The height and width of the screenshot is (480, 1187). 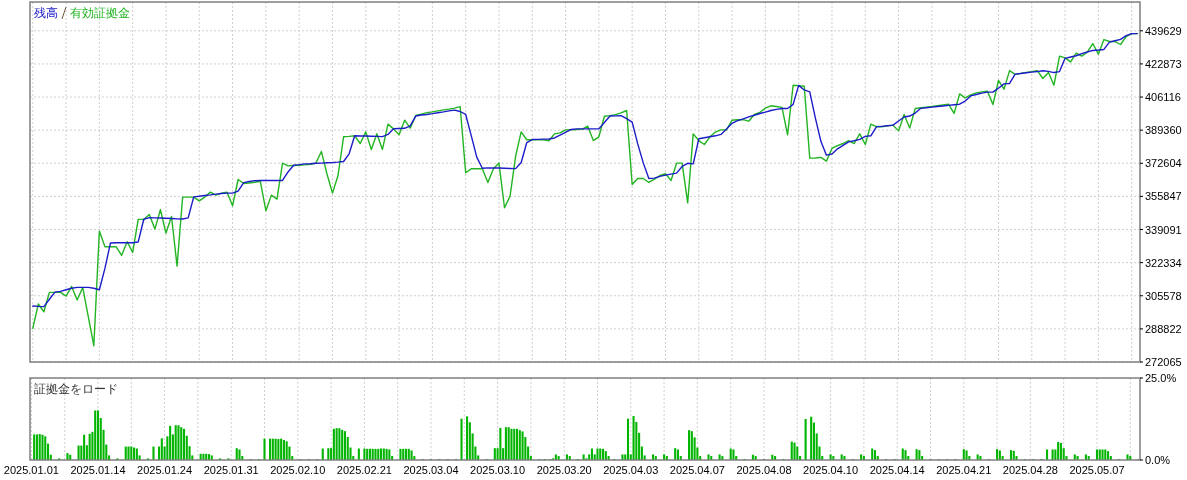 What do you see at coordinates (1158, 460) in the screenshot?
I see `y-tick-label: 0.0%` at bounding box center [1158, 460].